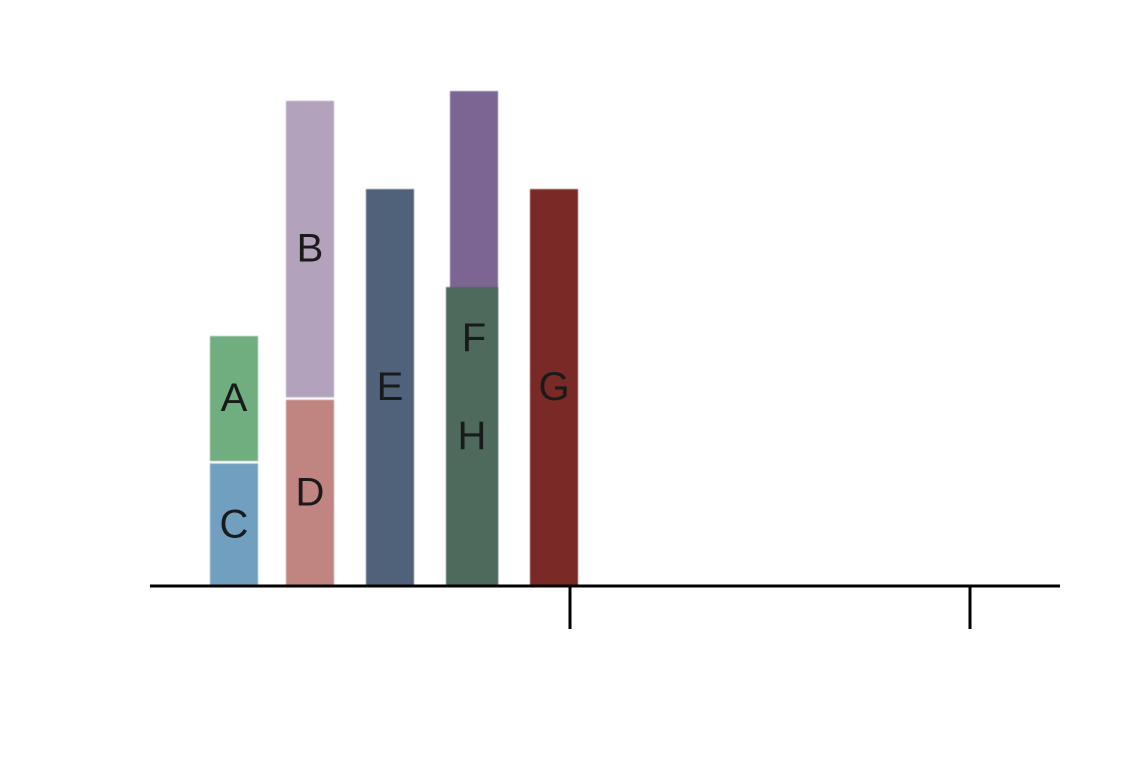 The height and width of the screenshot is (766, 1136). I want to click on bar-label-d: D, so click(310, 492).